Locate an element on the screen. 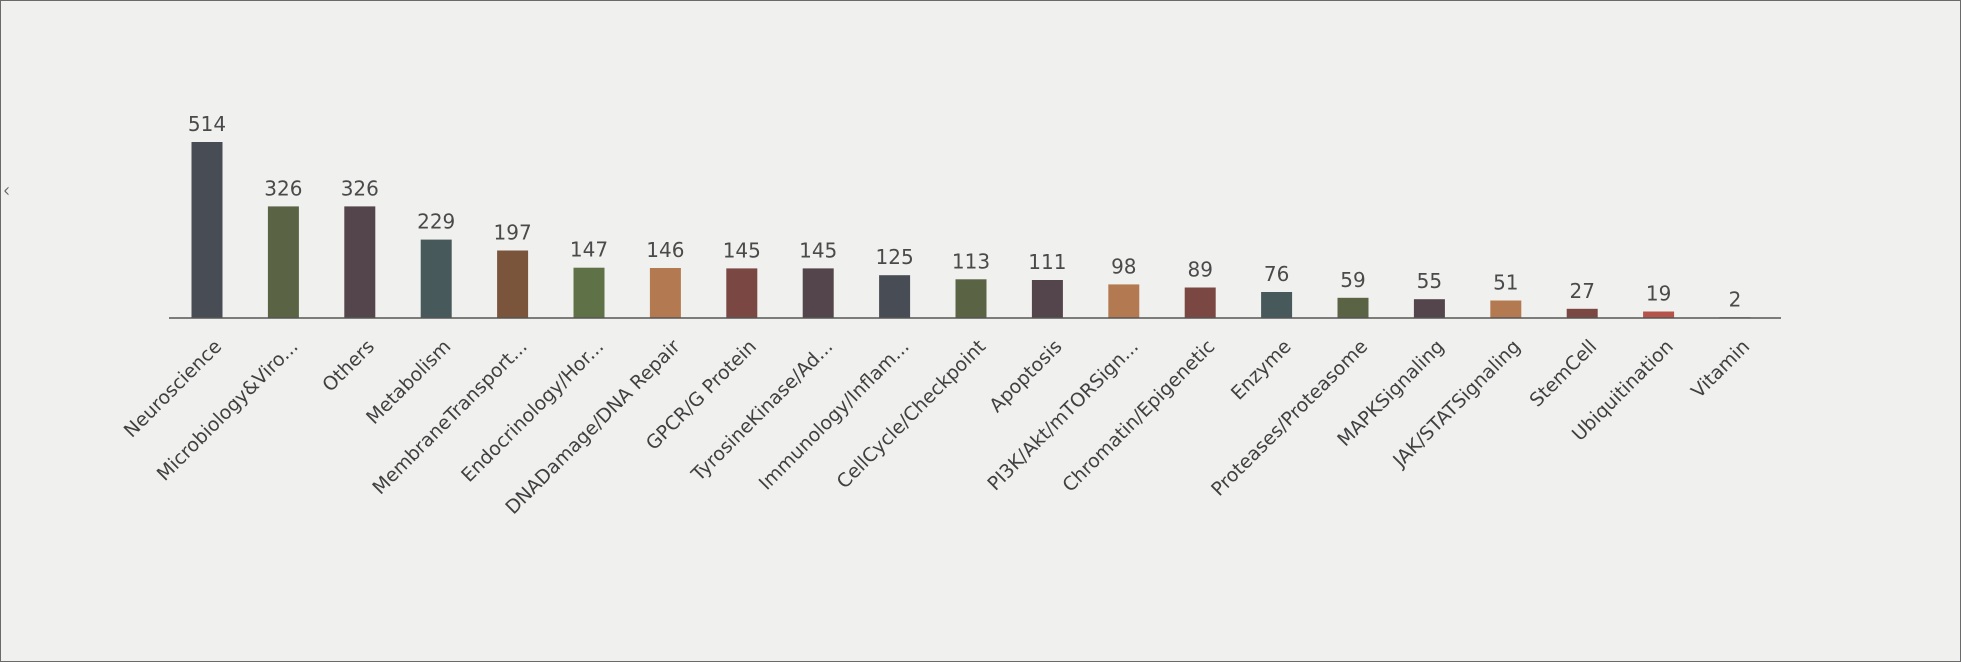  value-label-15: 76 is located at coordinates (1276, 274).